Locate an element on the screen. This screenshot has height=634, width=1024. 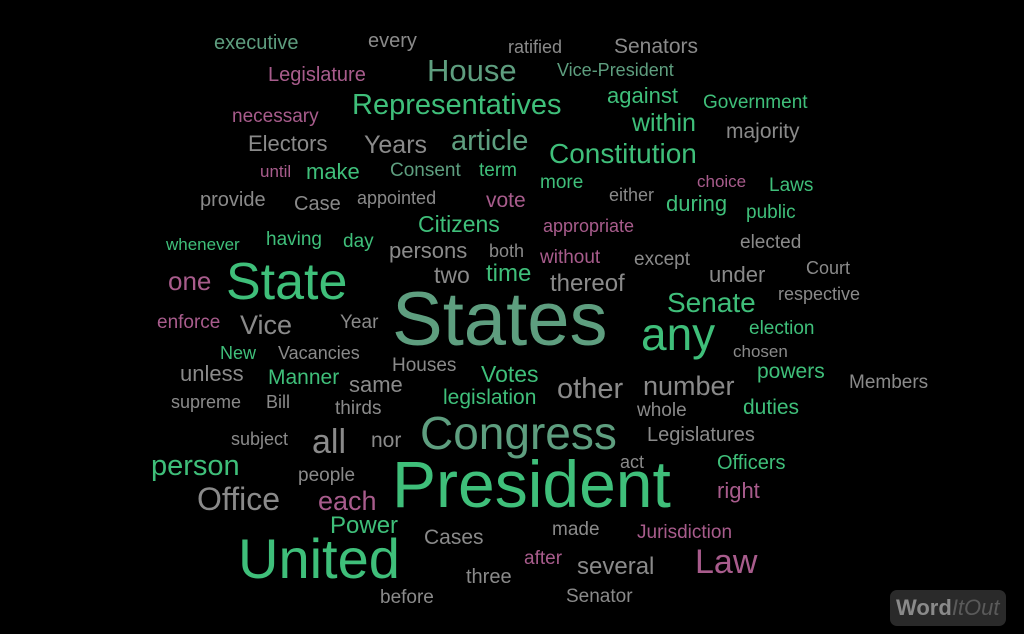
word-whole: whole is located at coordinates (662, 410).